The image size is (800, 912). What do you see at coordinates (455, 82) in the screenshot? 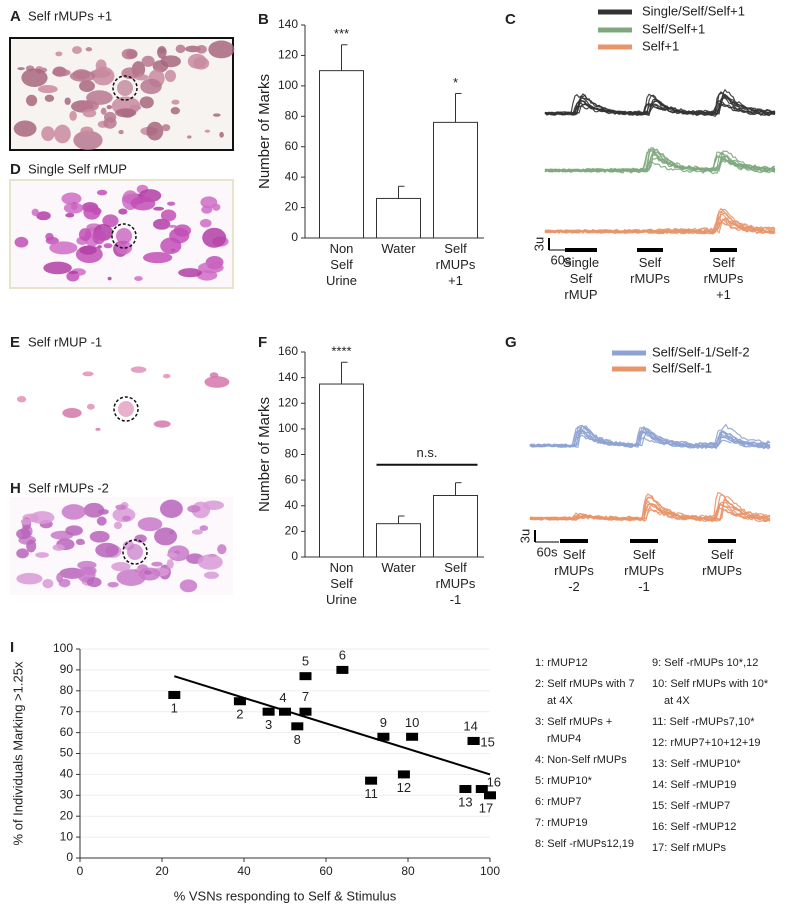
I see `significance: *` at bounding box center [455, 82].